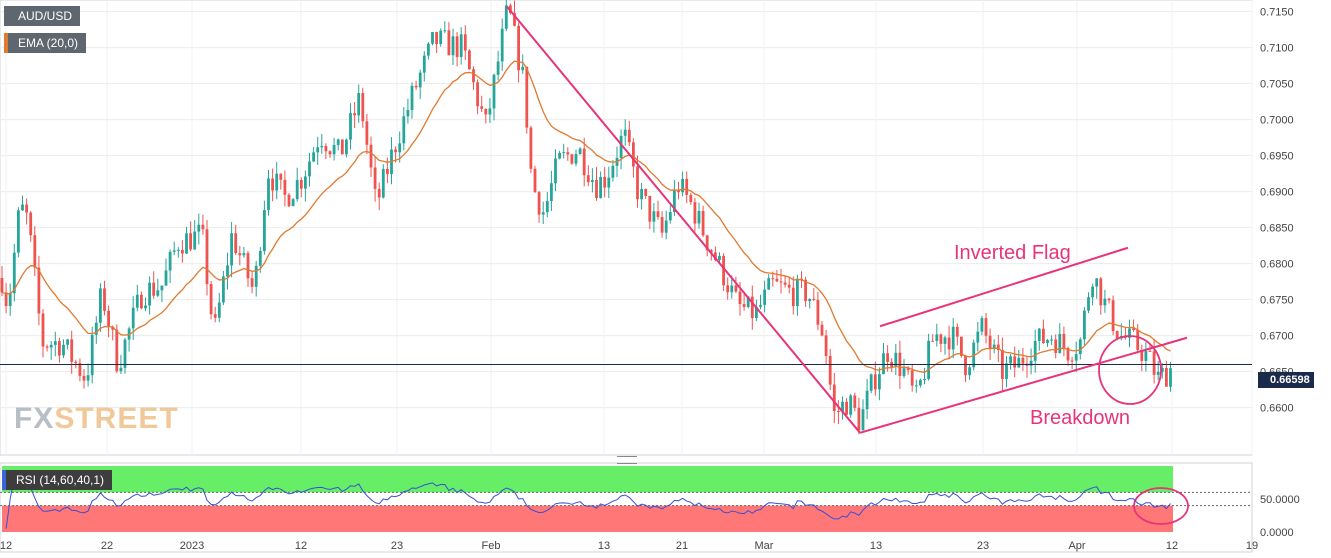 This screenshot has height=558, width=1331. What do you see at coordinates (629, 546) in the screenshot?
I see `time-axis: 12 22 2023 12 23 Feb 13 21 Mar 13 23 Apr 12 19` at bounding box center [629, 546].